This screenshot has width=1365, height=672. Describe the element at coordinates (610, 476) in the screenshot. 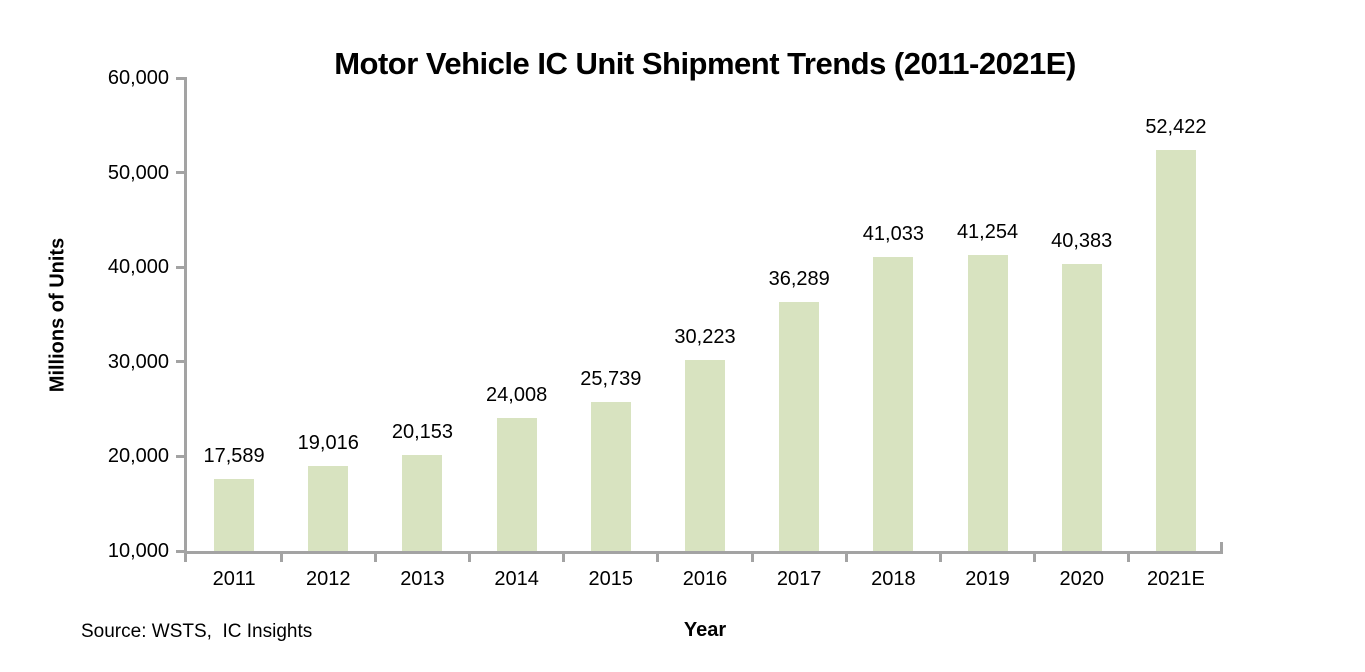

I see `bar-2015` at that location.